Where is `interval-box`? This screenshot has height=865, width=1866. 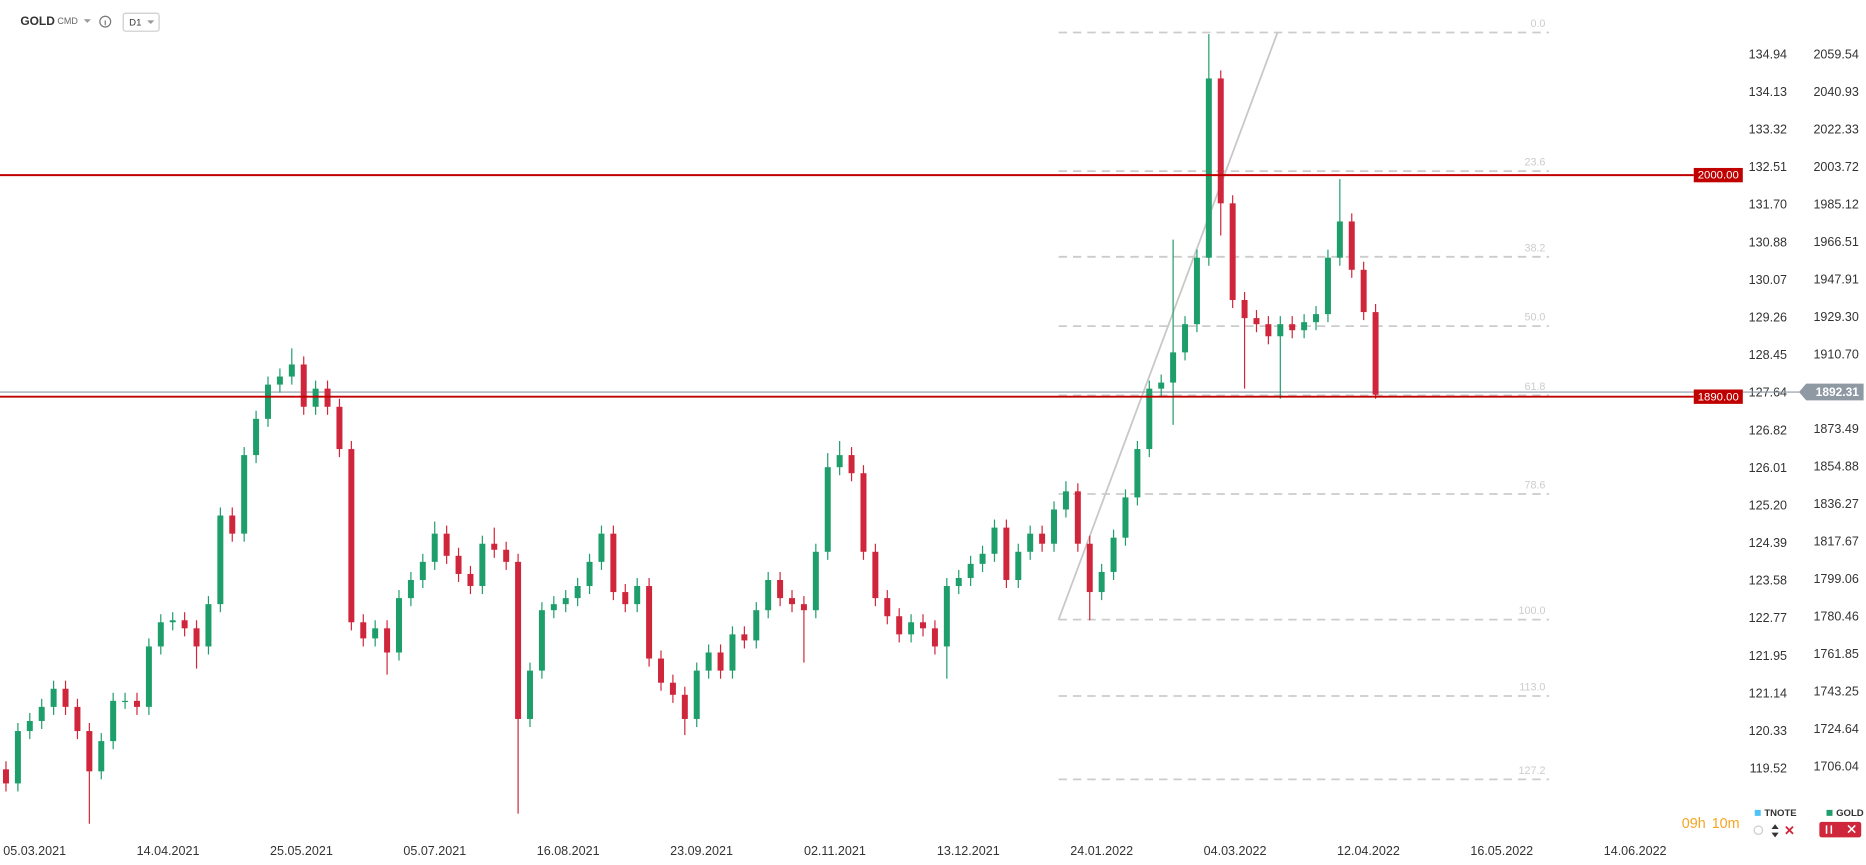
interval-box is located at coordinates (141, 22).